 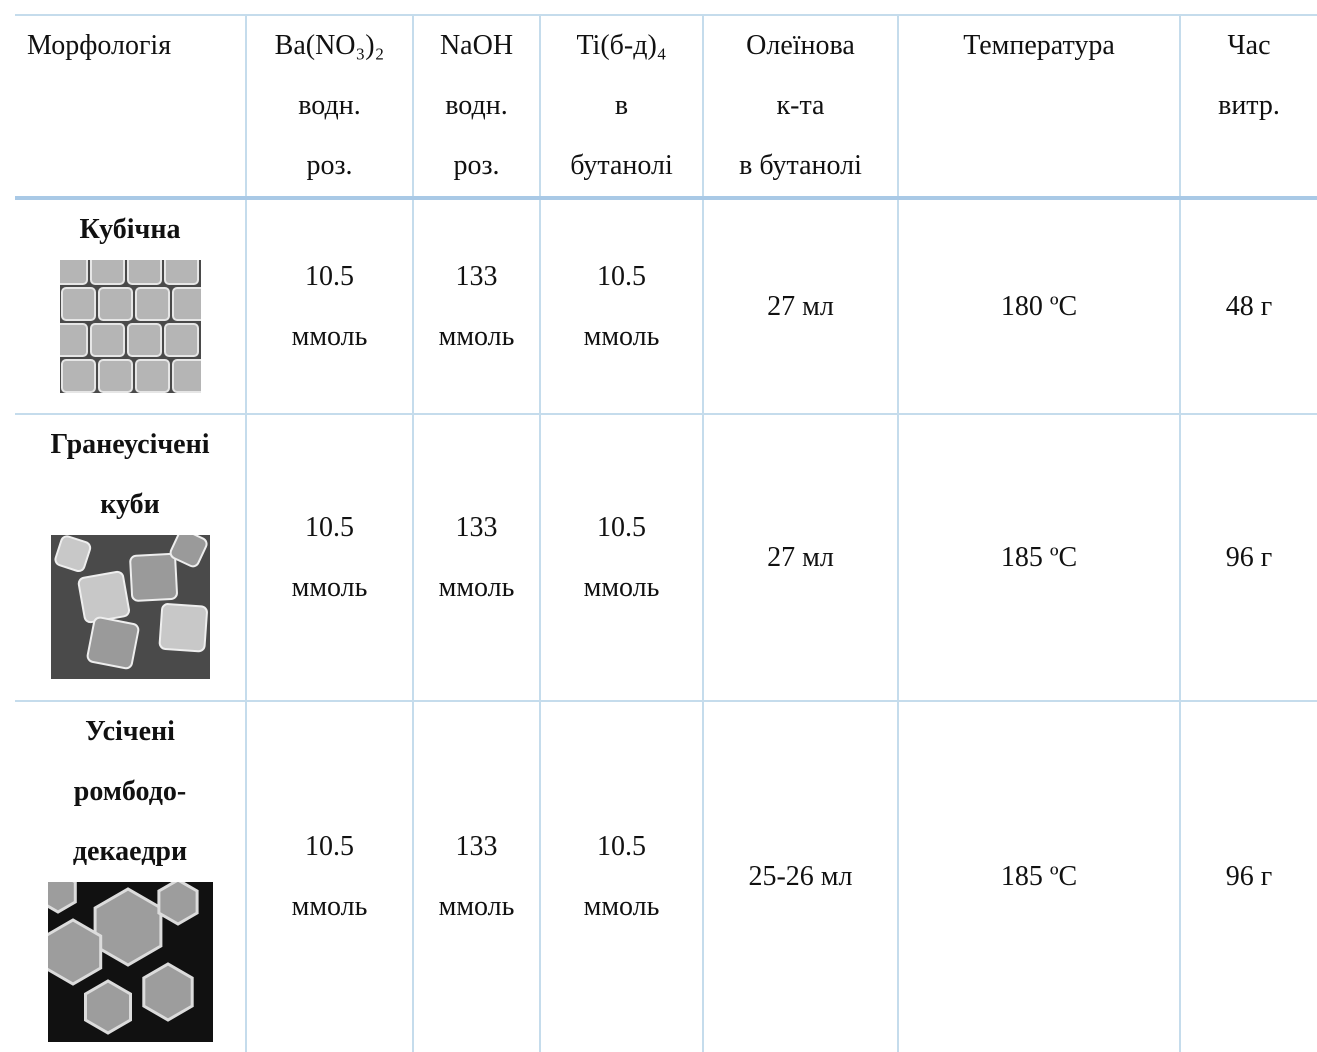 What do you see at coordinates (621, 165) in the screenshot?
I see `cell-line: бутанолі` at bounding box center [621, 165].